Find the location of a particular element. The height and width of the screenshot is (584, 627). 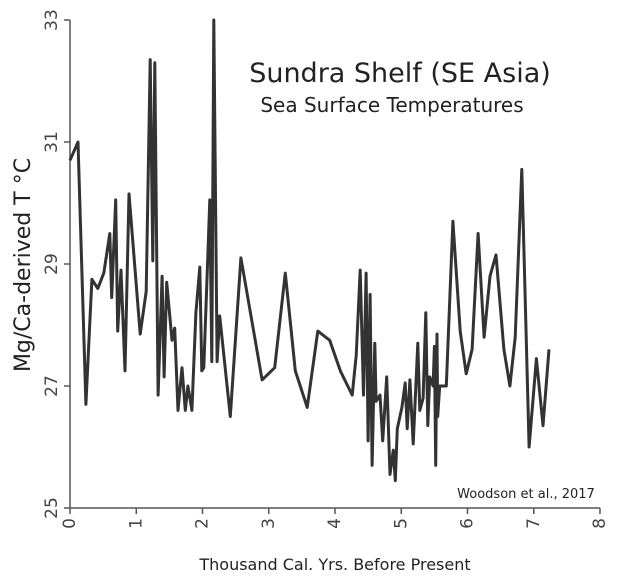

x-tick-label: 4 is located at coordinates (335, 523).